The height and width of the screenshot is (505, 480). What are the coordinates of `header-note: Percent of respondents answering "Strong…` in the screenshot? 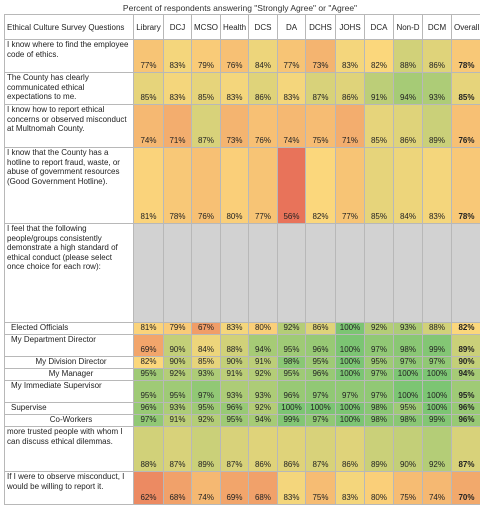 It's located at (240, 8).